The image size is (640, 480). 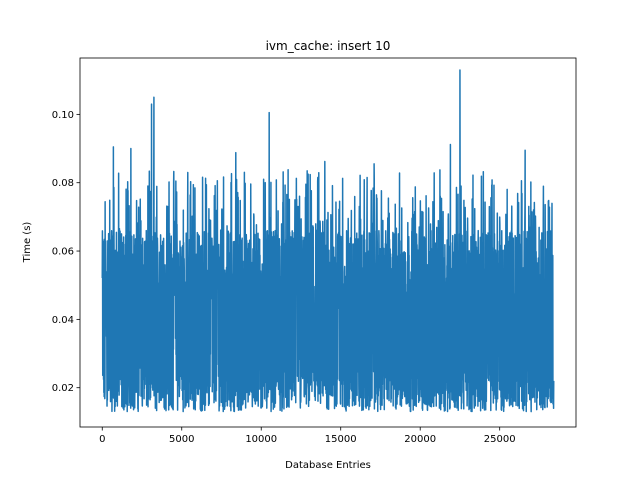 I want to click on y-tick-label: 0.06, so click(x=63, y=252).